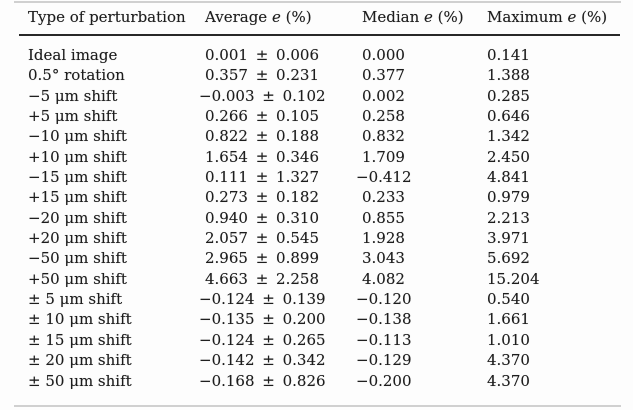  Describe the element at coordinates (383, 75) in the screenshot. I see `cell-median: 0.377` at that location.